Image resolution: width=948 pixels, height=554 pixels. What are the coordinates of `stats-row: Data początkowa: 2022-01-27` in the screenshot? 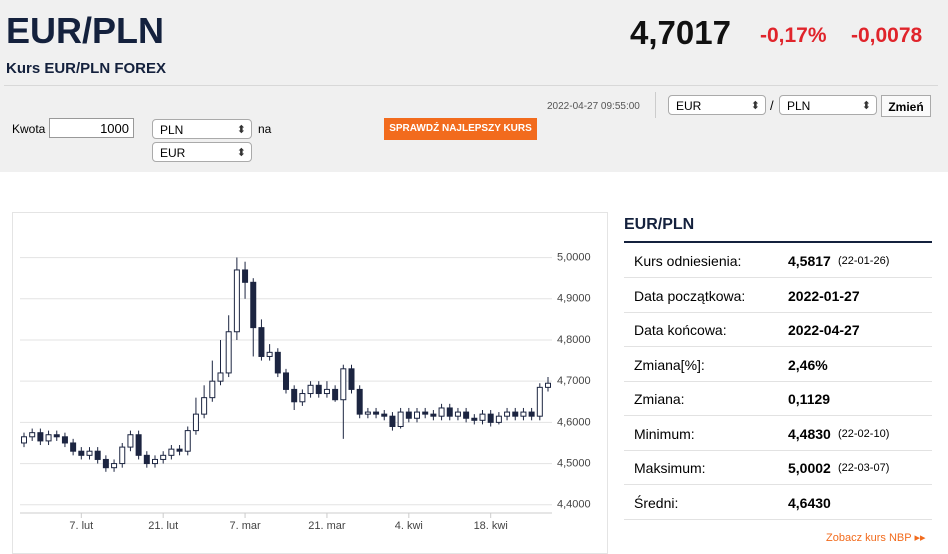 It's located at (778, 295).